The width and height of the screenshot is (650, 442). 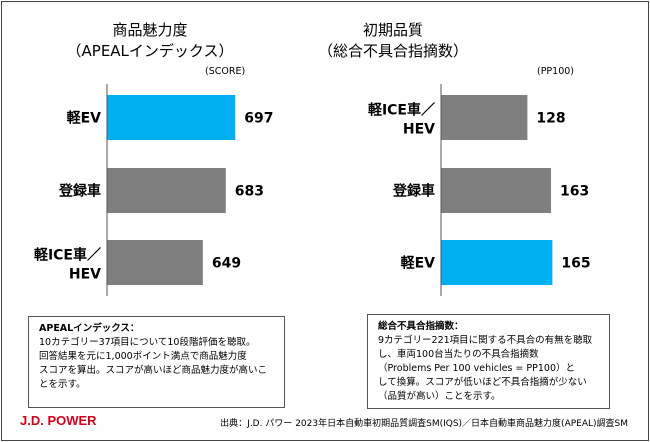 What do you see at coordinates (89, 328) in the screenshot?
I see `note-heading: APEALインデックス：` at bounding box center [89, 328].